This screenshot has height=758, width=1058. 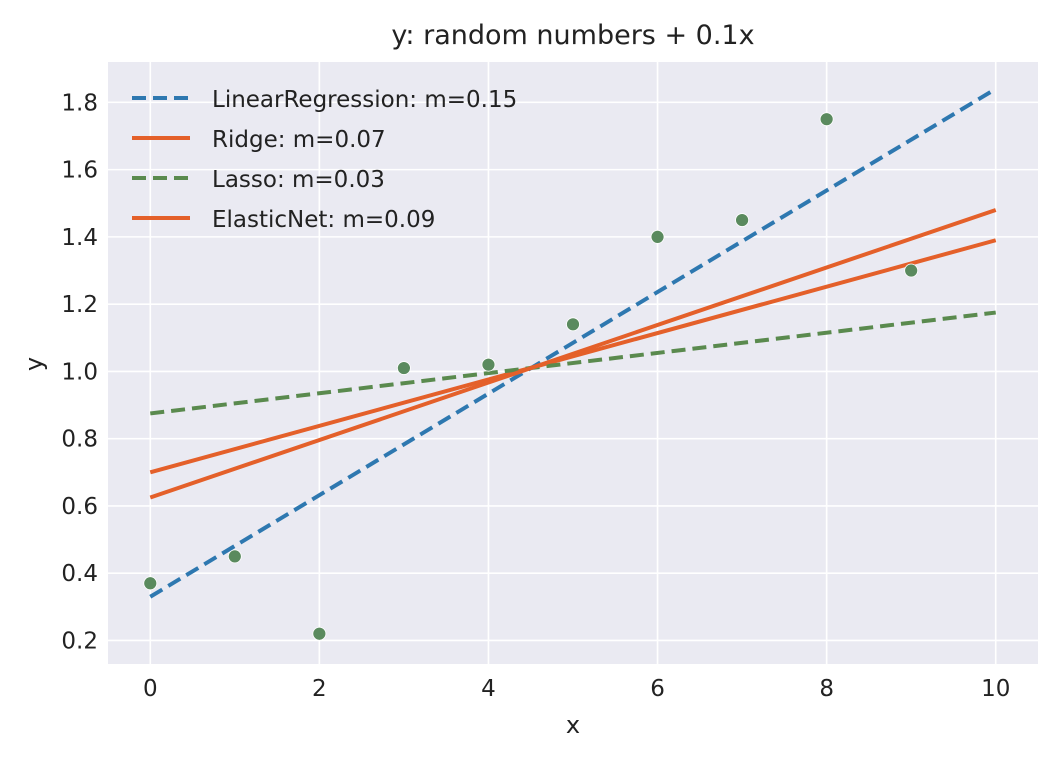 I want to click on series-line, so click(x=573, y=363).